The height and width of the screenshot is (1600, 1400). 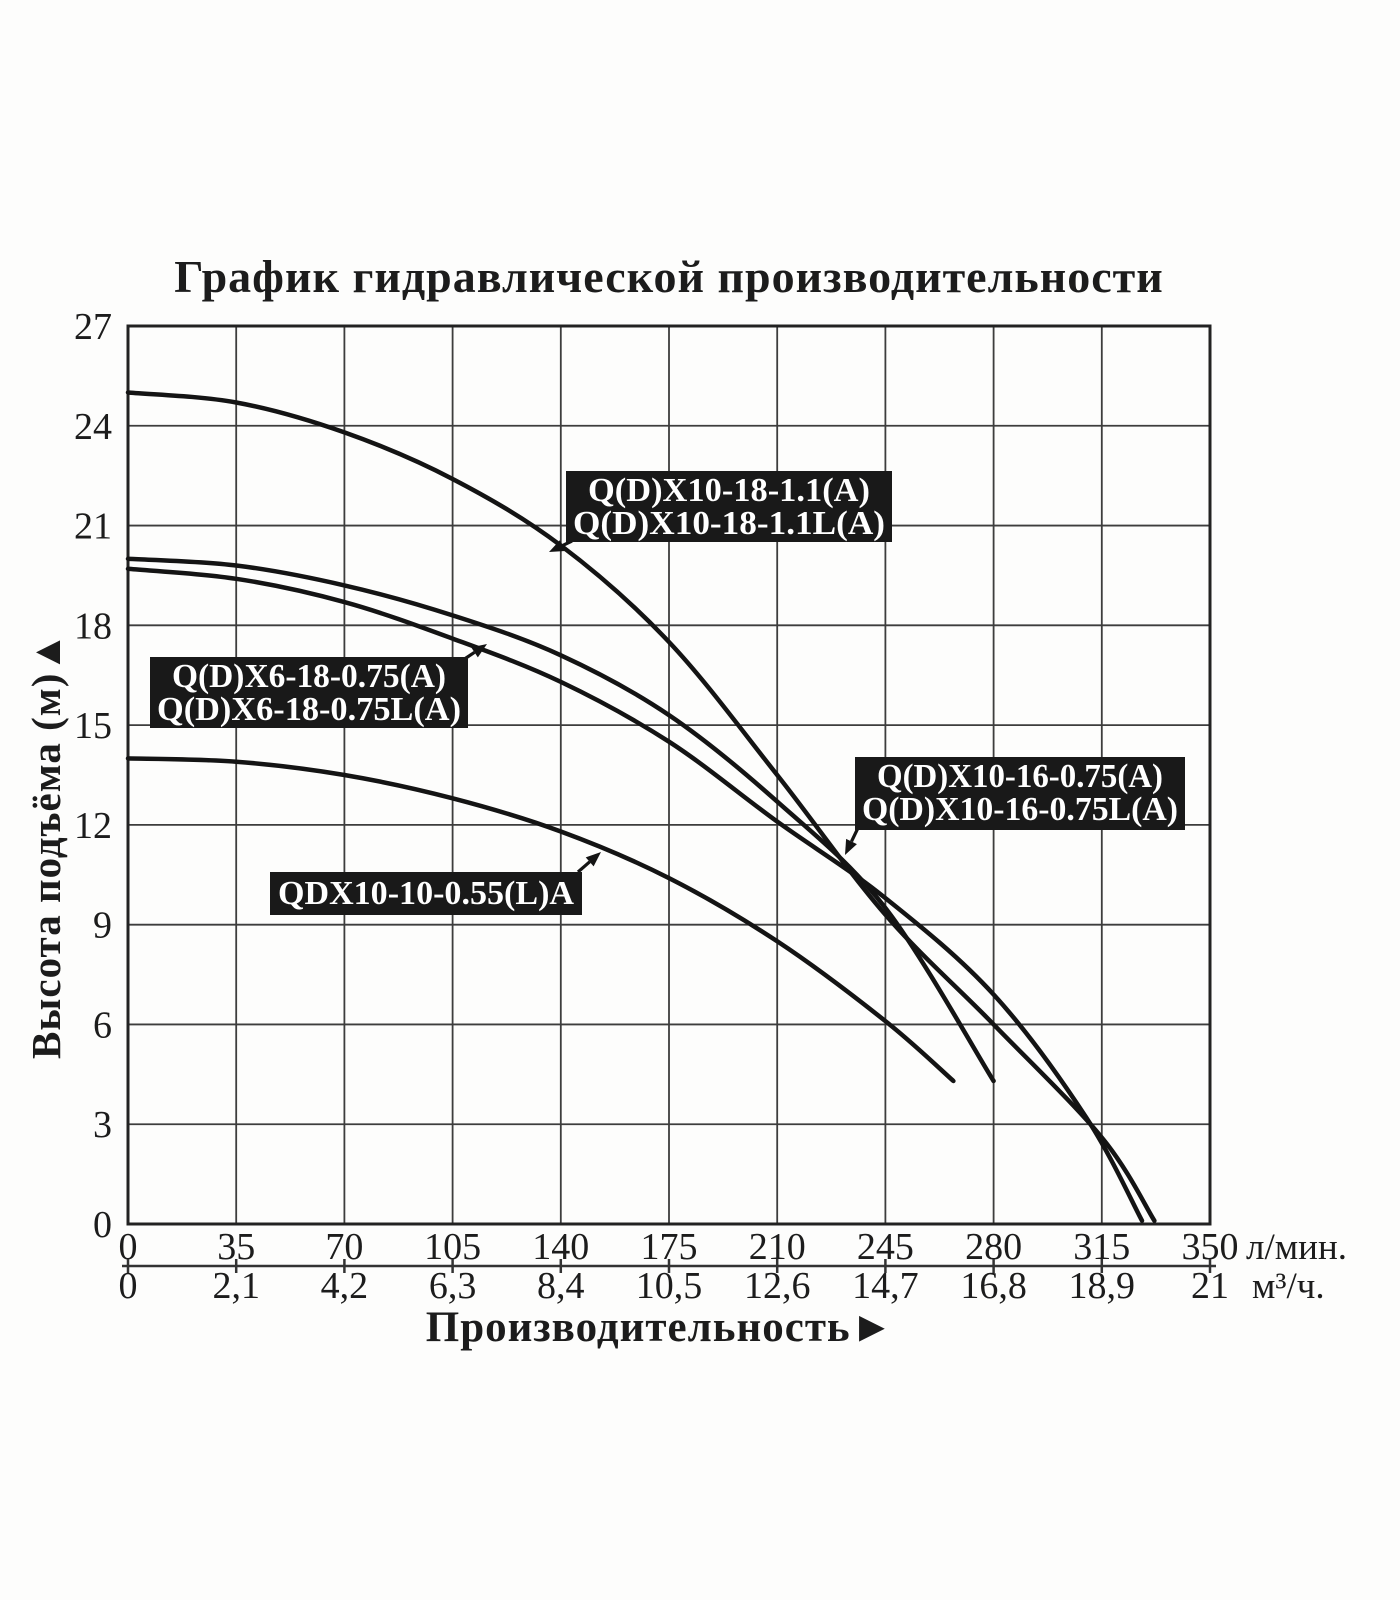 I want to click on x-tick-label-m3h: 6,3, so click(x=453, y=1286).